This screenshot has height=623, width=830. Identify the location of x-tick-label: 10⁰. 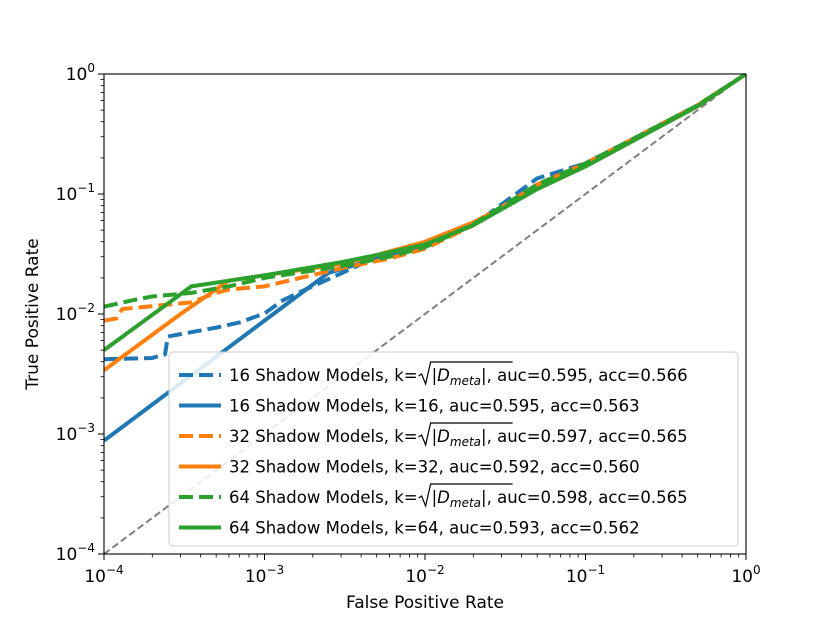
(745, 575).